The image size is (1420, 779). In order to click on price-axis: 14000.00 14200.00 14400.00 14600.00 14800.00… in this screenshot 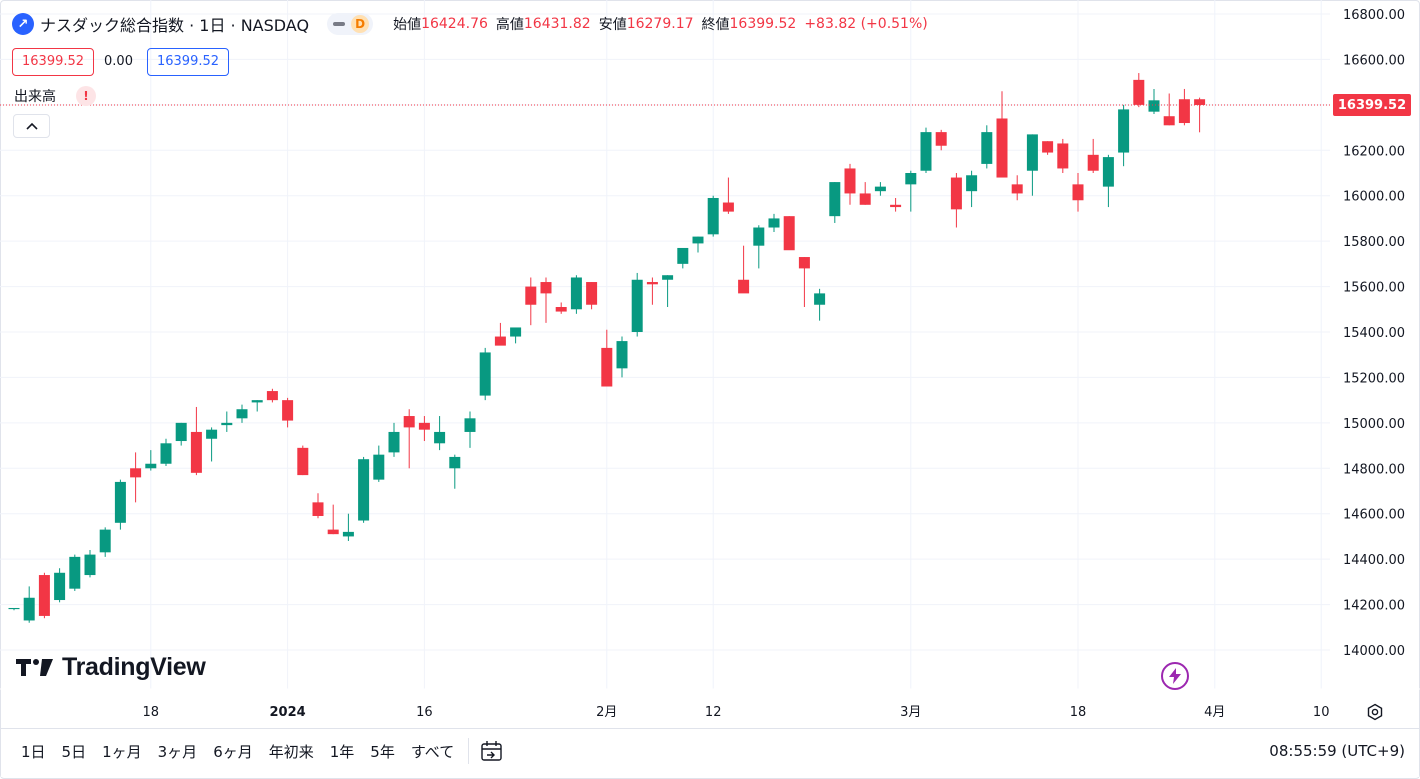, I will do `click(1374, 333)`.